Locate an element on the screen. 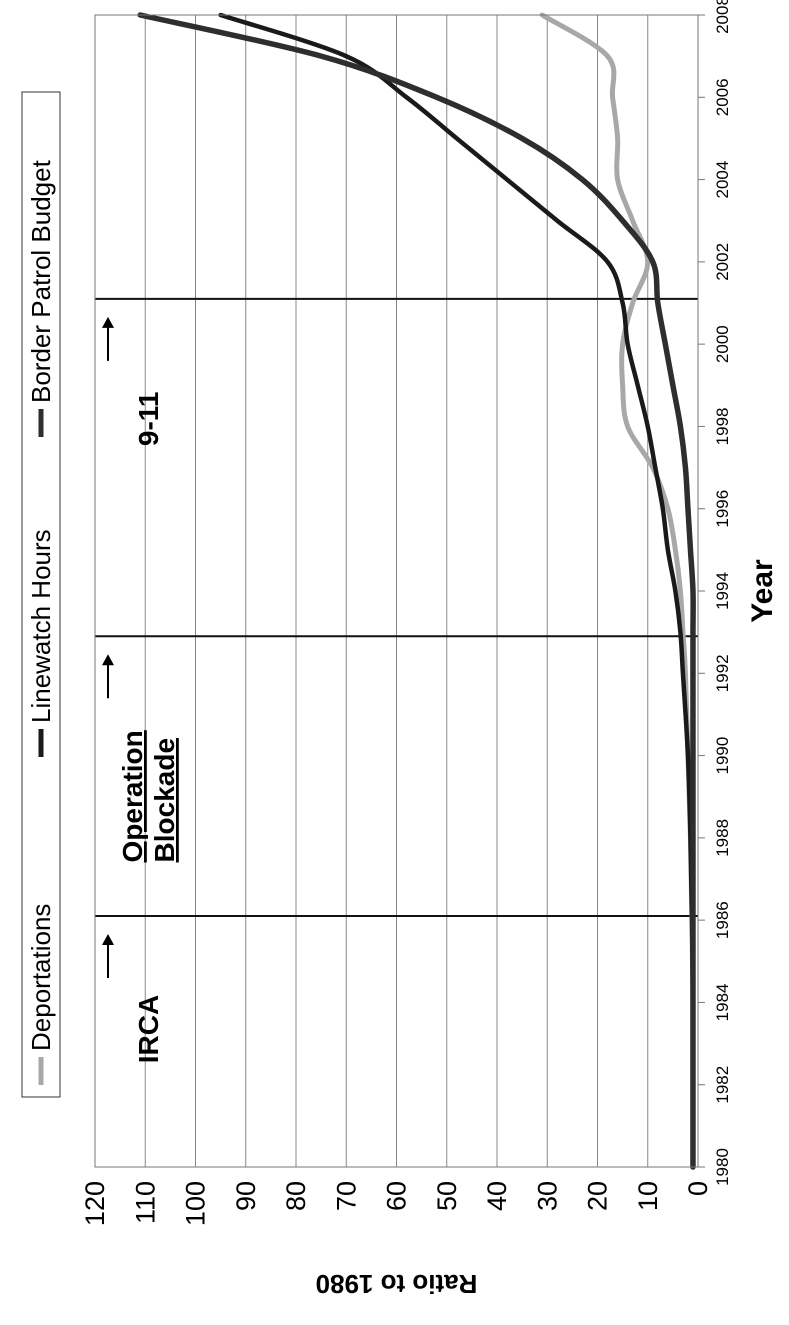 This screenshot has width=789, height=1325. y-tick-label: 80 is located at coordinates (296, 1196).